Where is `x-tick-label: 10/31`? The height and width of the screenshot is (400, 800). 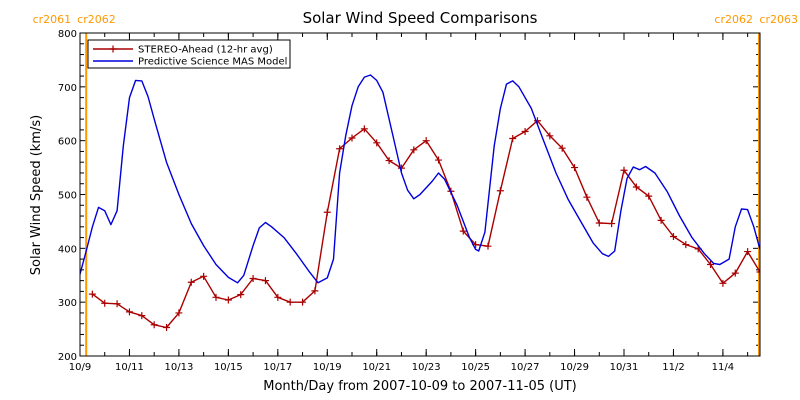 x-tick-label: 10/31 is located at coordinates (624, 367).